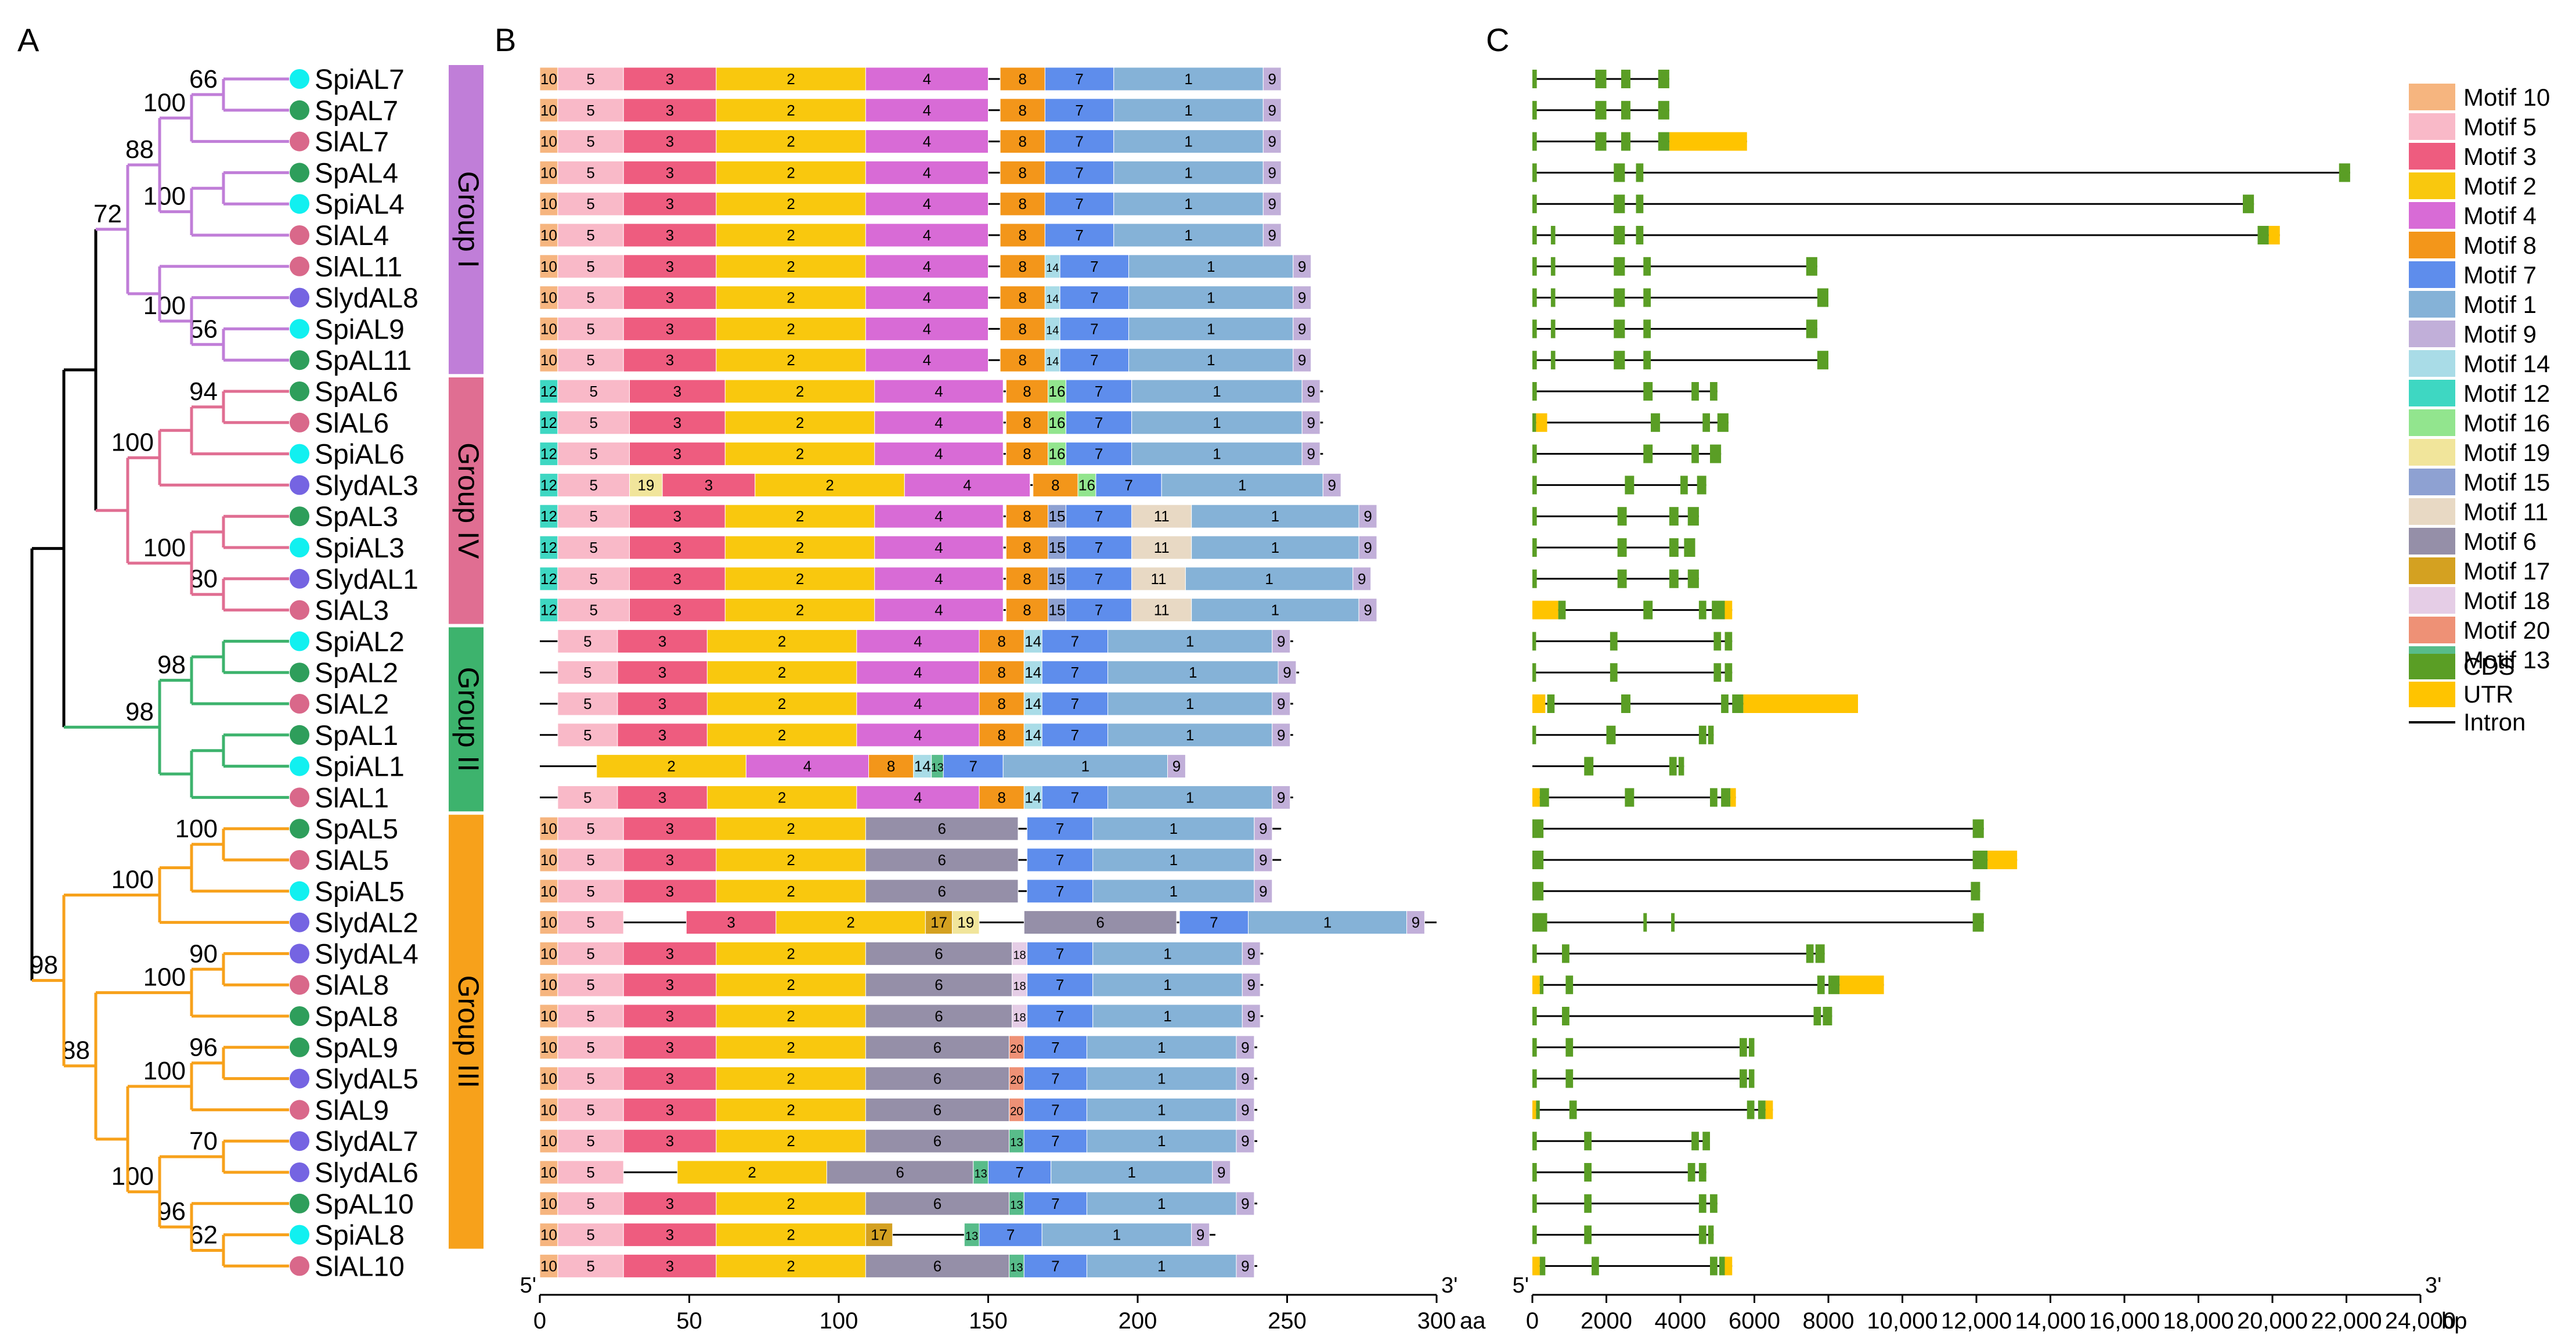 This screenshot has width=2576, height=1343. I want to click on motif-6-label: 6, so click(937, 1079).